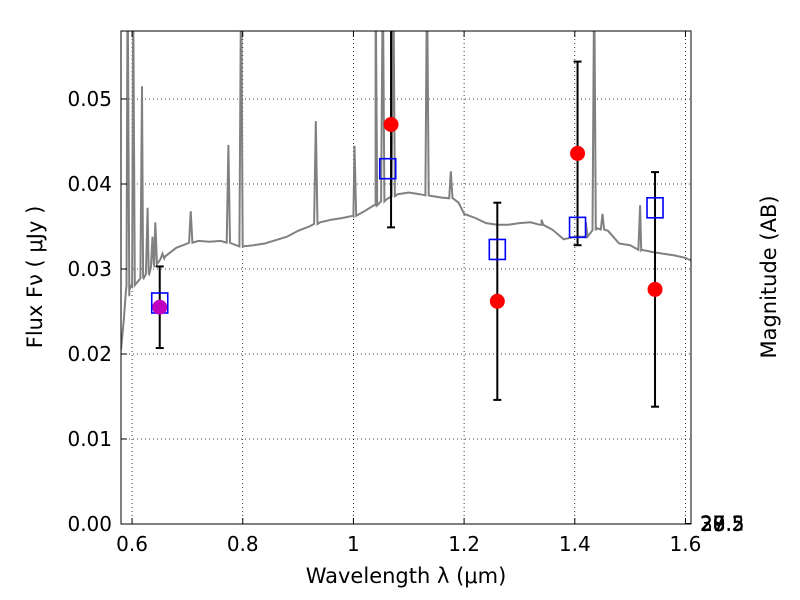  Describe the element at coordinates (35, 277) in the screenshot. I see `y-axis-label: Flux Fν ( μJy )` at that location.